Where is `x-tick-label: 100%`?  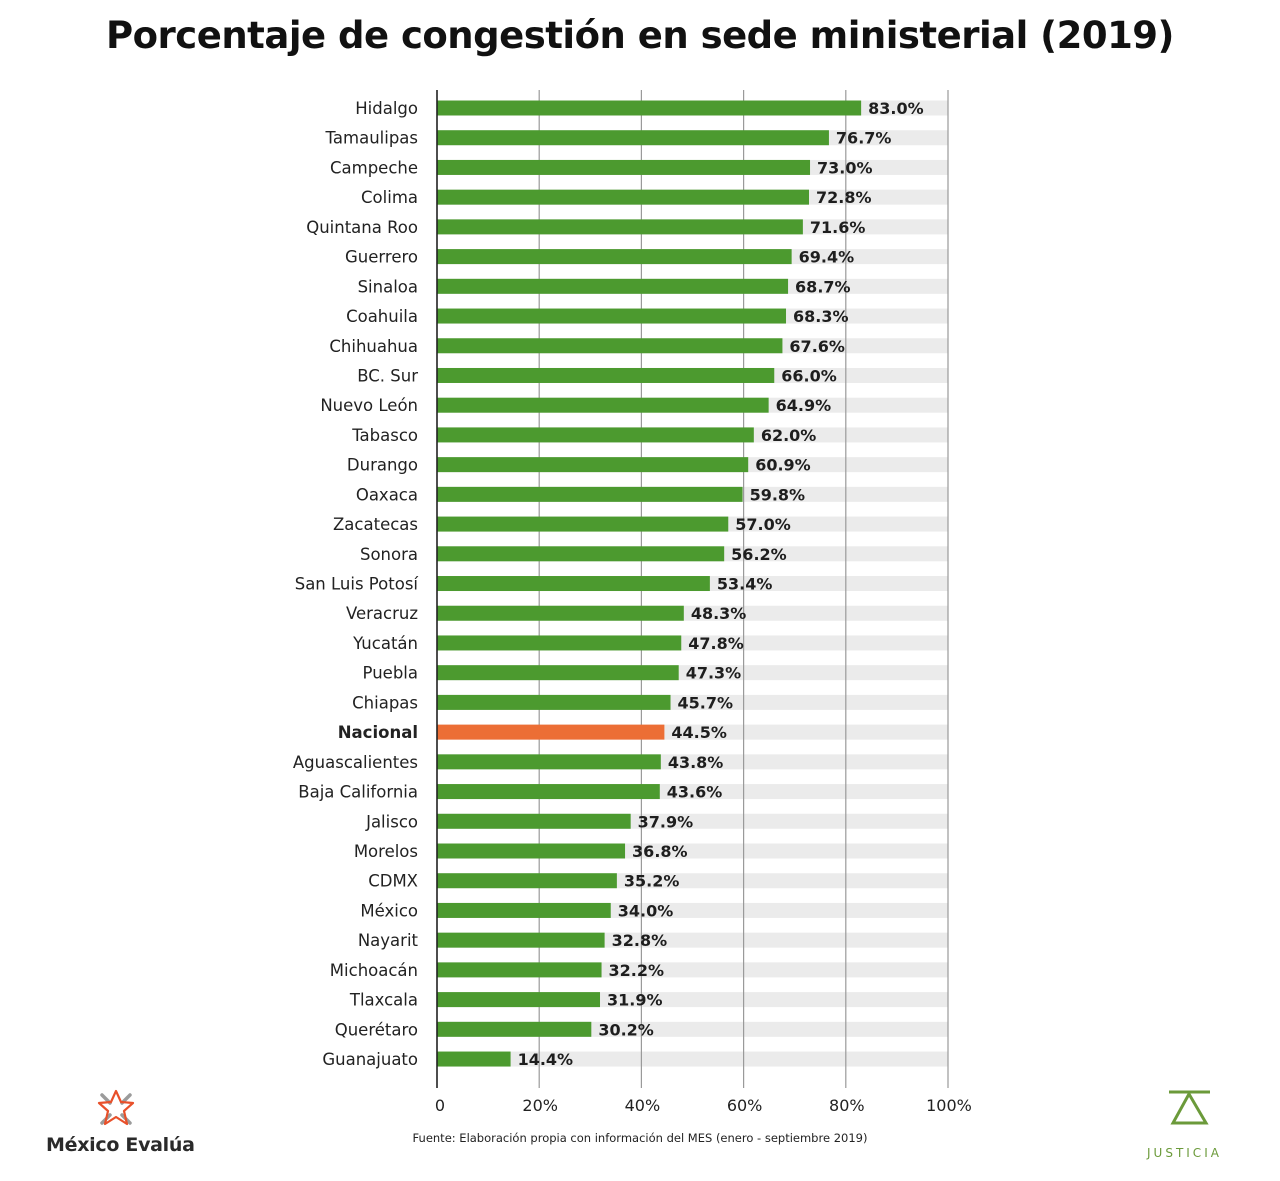
x-tick-label: 100% is located at coordinates (949, 1105).